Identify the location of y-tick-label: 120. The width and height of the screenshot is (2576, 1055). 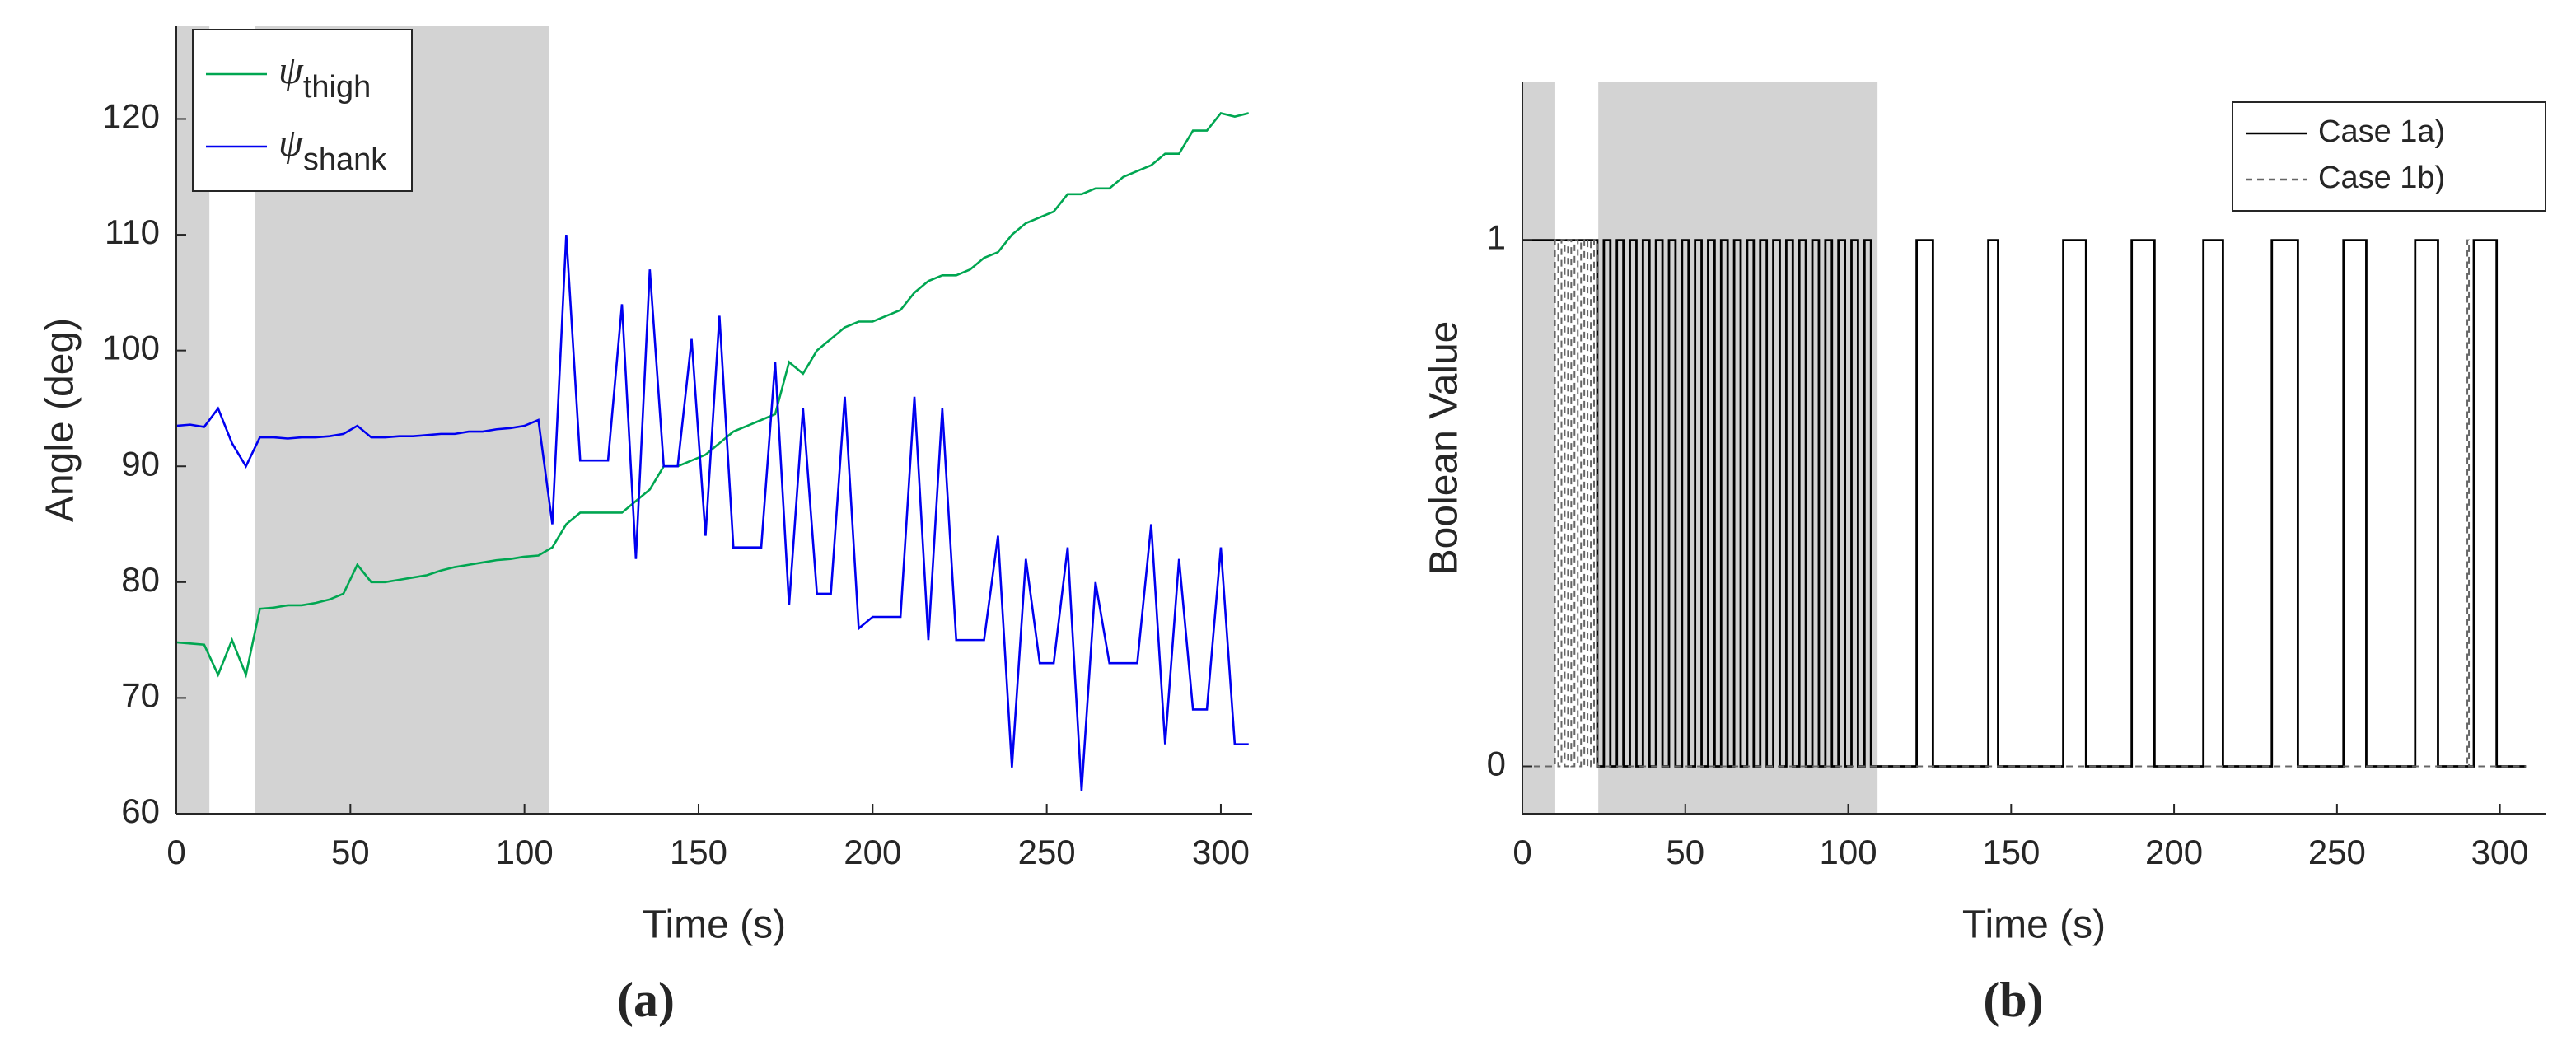
(131, 116).